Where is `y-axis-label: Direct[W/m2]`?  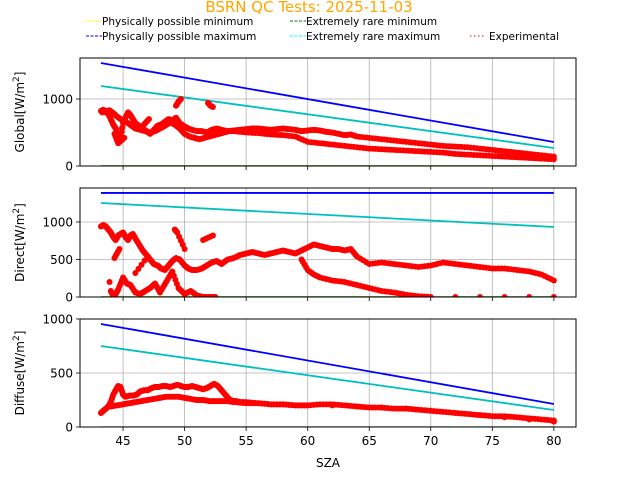 y-axis-label: Direct[W/m2] is located at coordinates (19, 242).